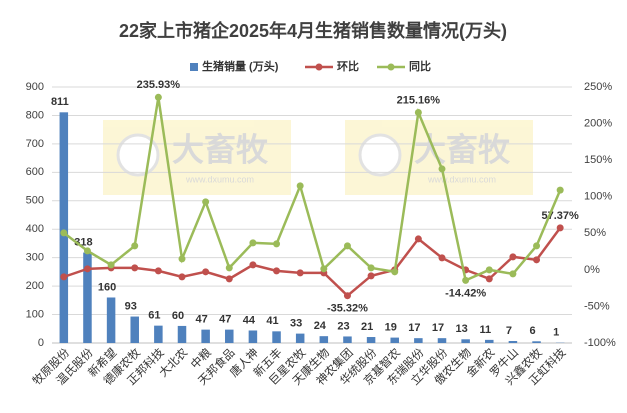  I want to click on bar-value-label: 60, so click(178, 316).